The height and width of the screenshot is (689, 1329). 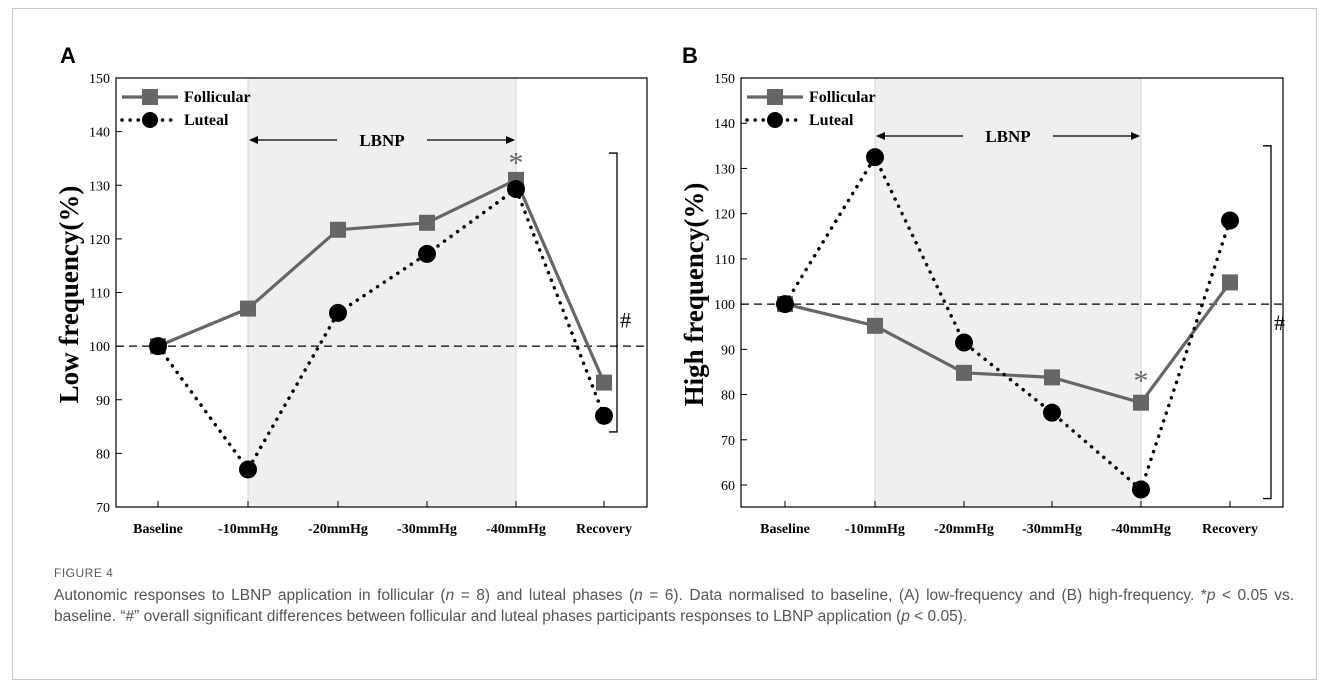 I want to click on figure-label: FIGURE 4, so click(x=84, y=573).